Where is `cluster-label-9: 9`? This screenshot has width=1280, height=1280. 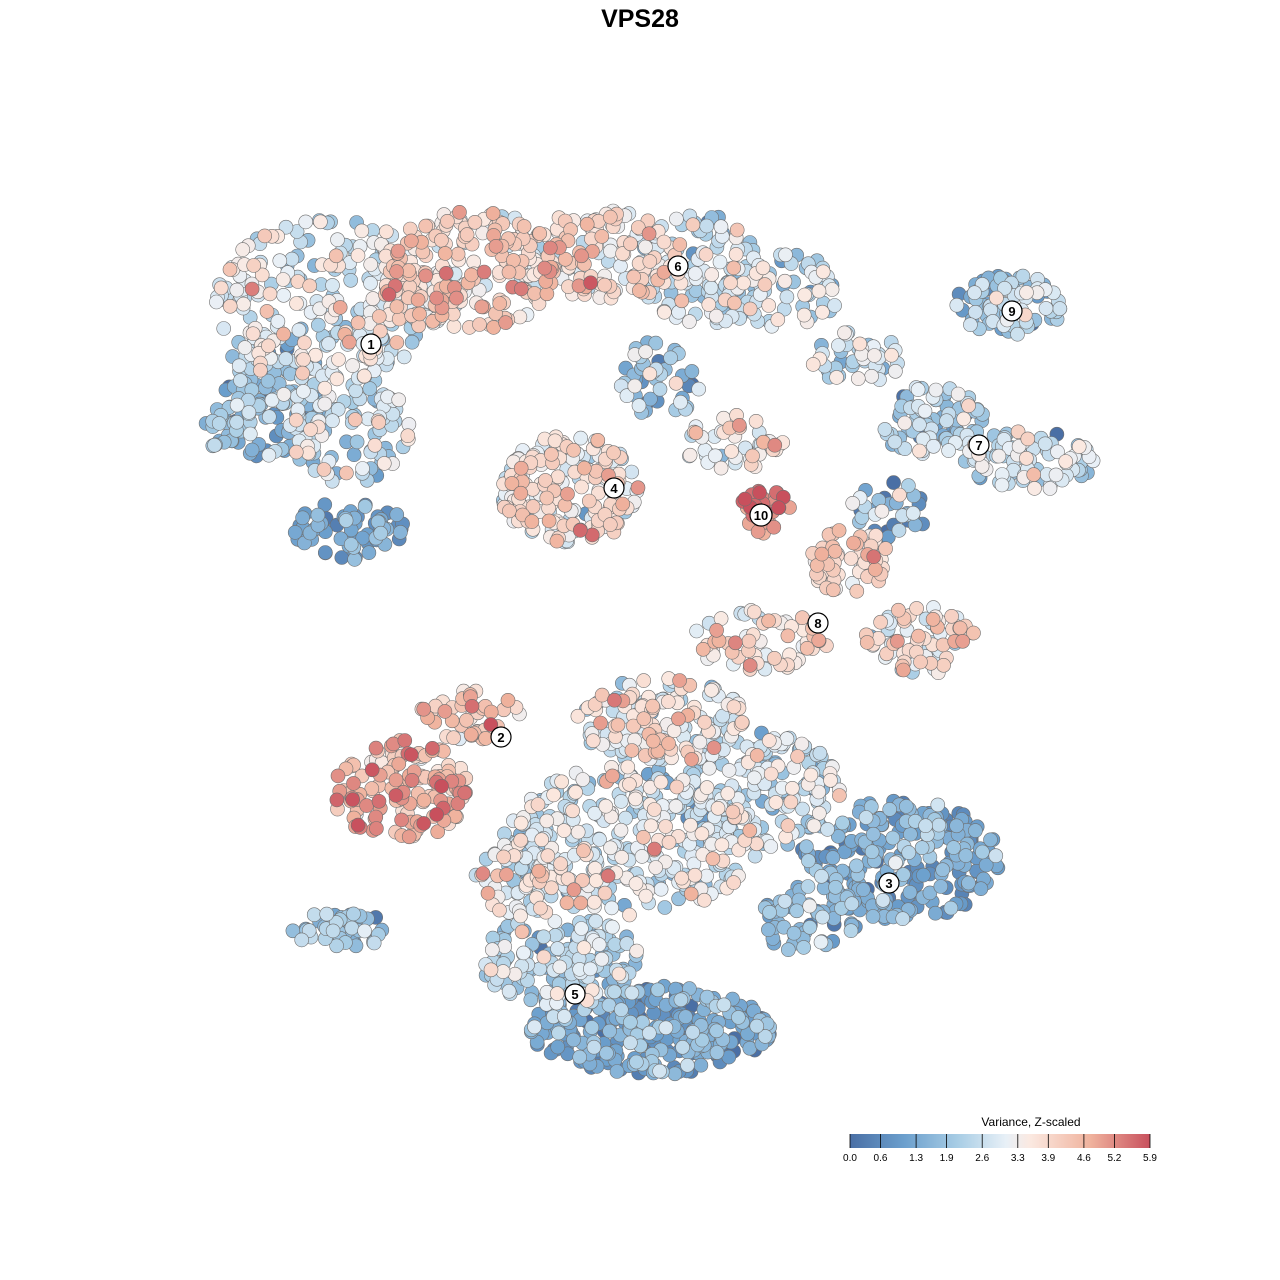 cluster-label-9: 9 is located at coordinates (1012, 311).